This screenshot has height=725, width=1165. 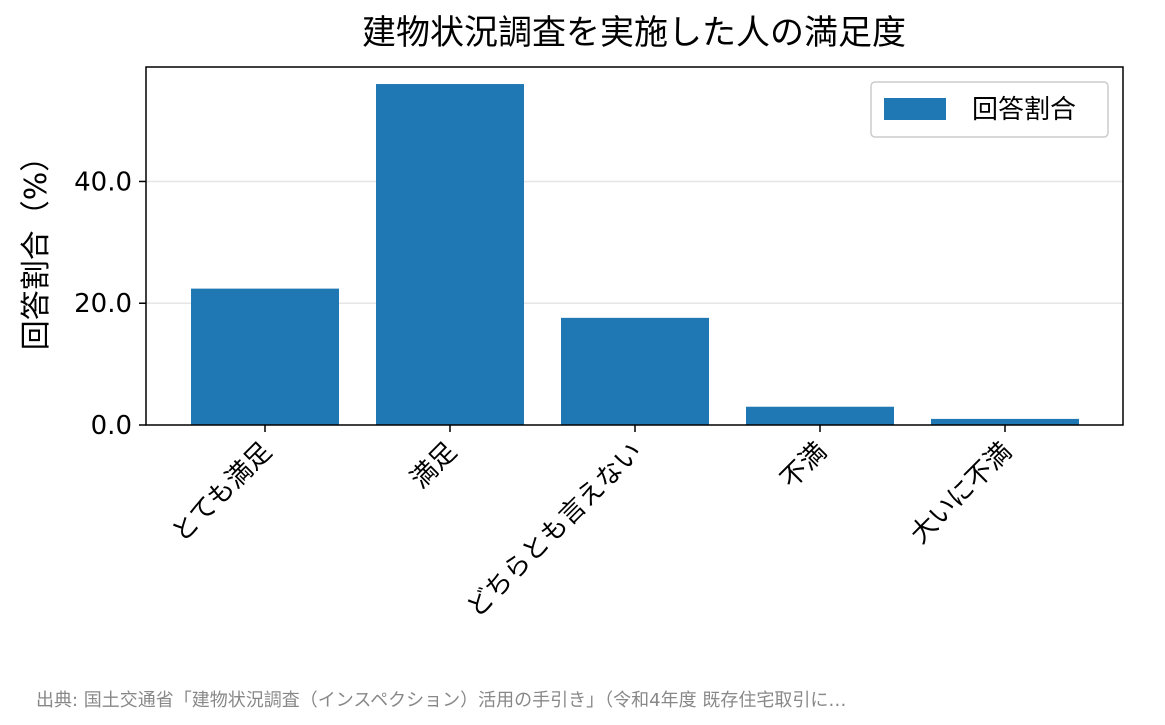 What do you see at coordinates (634, 33) in the screenshot?
I see `chart-title: 建物状況調査を実施した人の満足度` at bounding box center [634, 33].